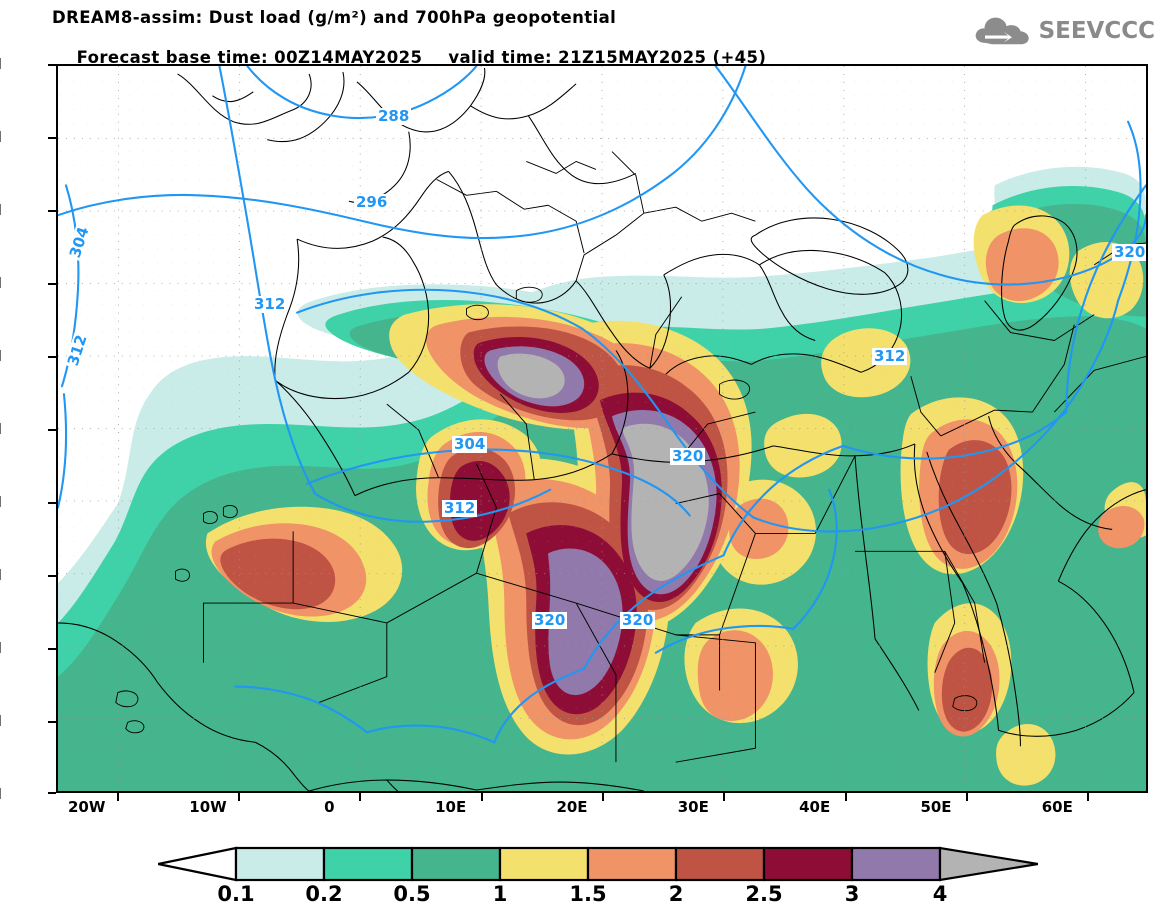  I want to click on colorbar-swatch-0.5, so click(456, 864).